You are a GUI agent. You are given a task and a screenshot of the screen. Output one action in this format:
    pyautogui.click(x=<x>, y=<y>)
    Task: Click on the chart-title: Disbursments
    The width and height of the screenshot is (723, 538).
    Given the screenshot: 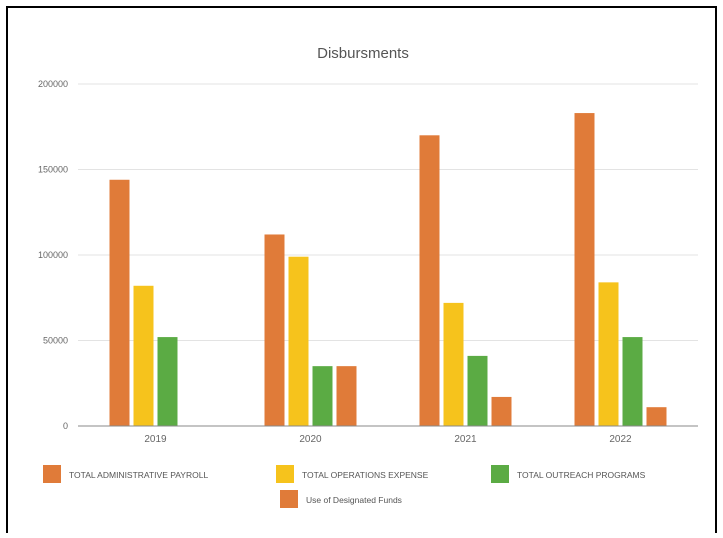 What is the action you would take?
    pyautogui.click(x=363, y=53)
    